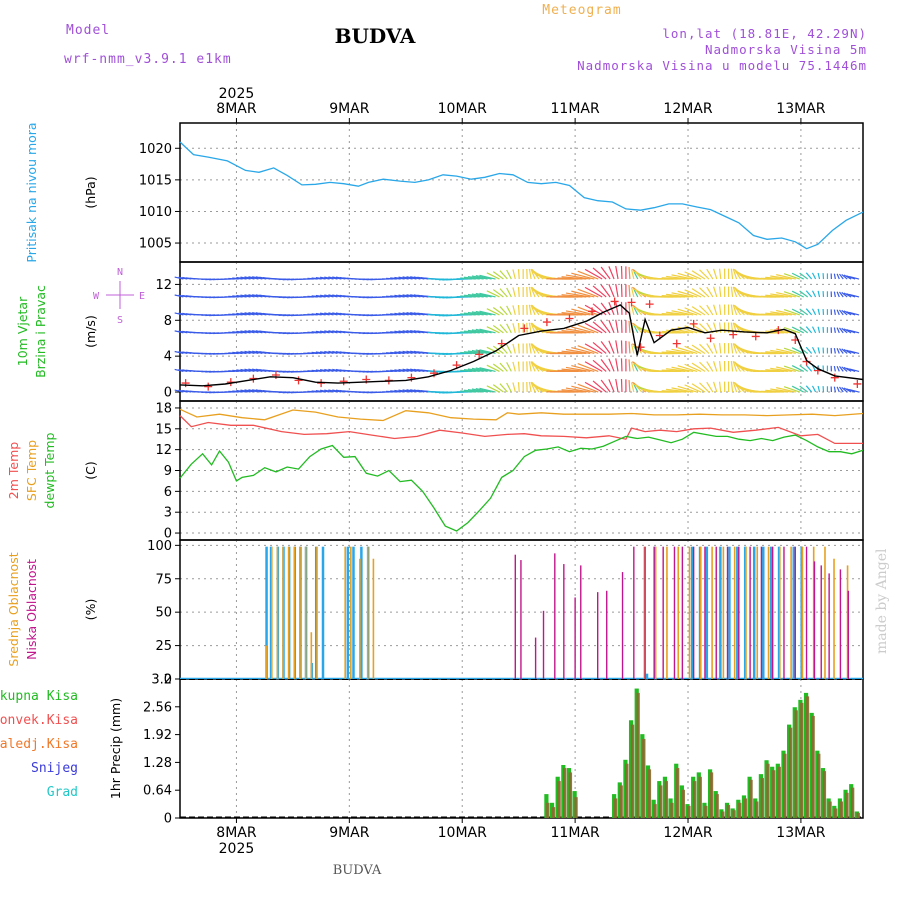 The width and height of the screenshot is (900, 900). Describe the element at coordinates (163, 646) in the screenshot. I see `y-tick-label: 25` at that location.